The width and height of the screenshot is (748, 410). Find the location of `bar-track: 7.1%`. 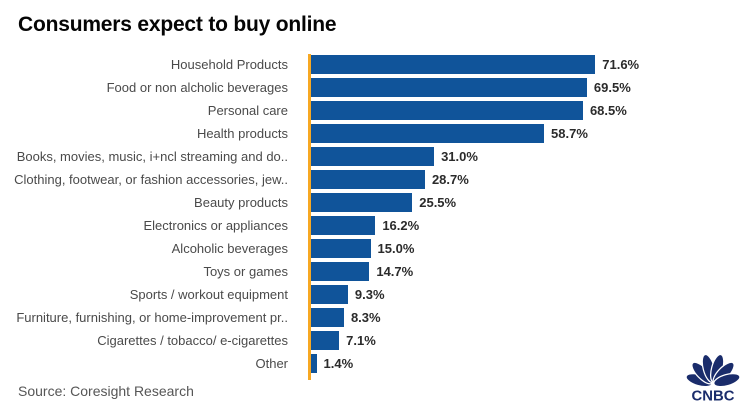

bar-track: 7.1% is located at coordinates (343, 340).